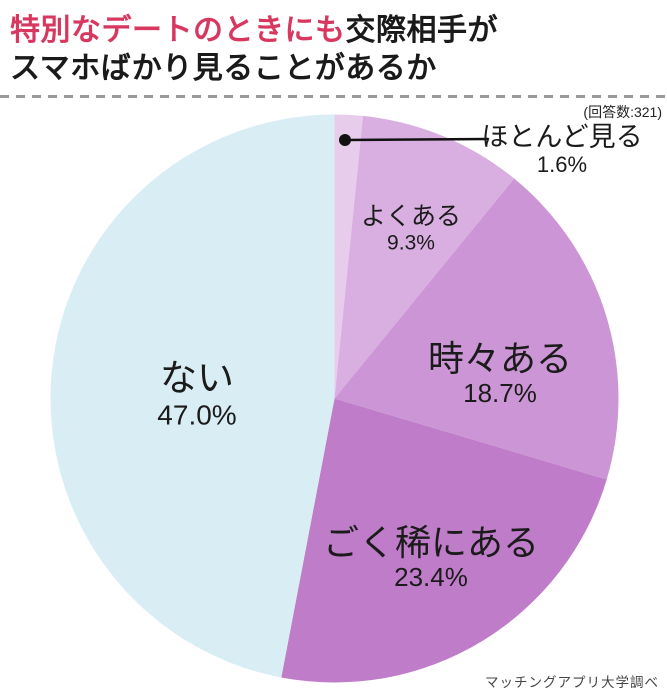 The image size is (667, 700). Describe the element at coordinates (333, 96) in the screenshot. I see `dashed-divider` at that location.